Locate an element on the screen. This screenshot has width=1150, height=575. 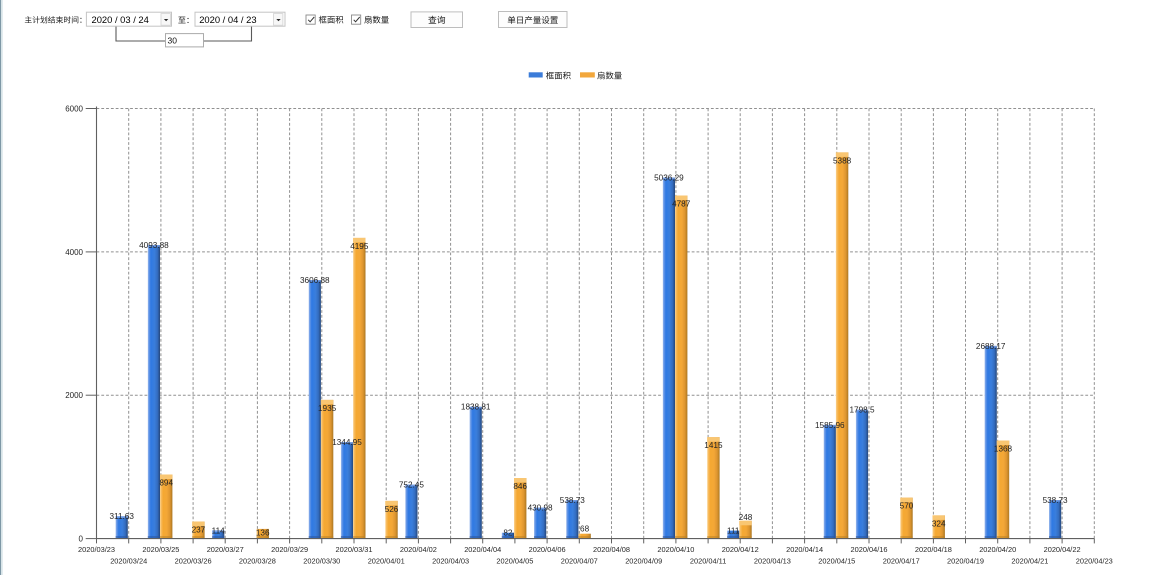
svg-text: 111 is located at coordinates (733, 531).